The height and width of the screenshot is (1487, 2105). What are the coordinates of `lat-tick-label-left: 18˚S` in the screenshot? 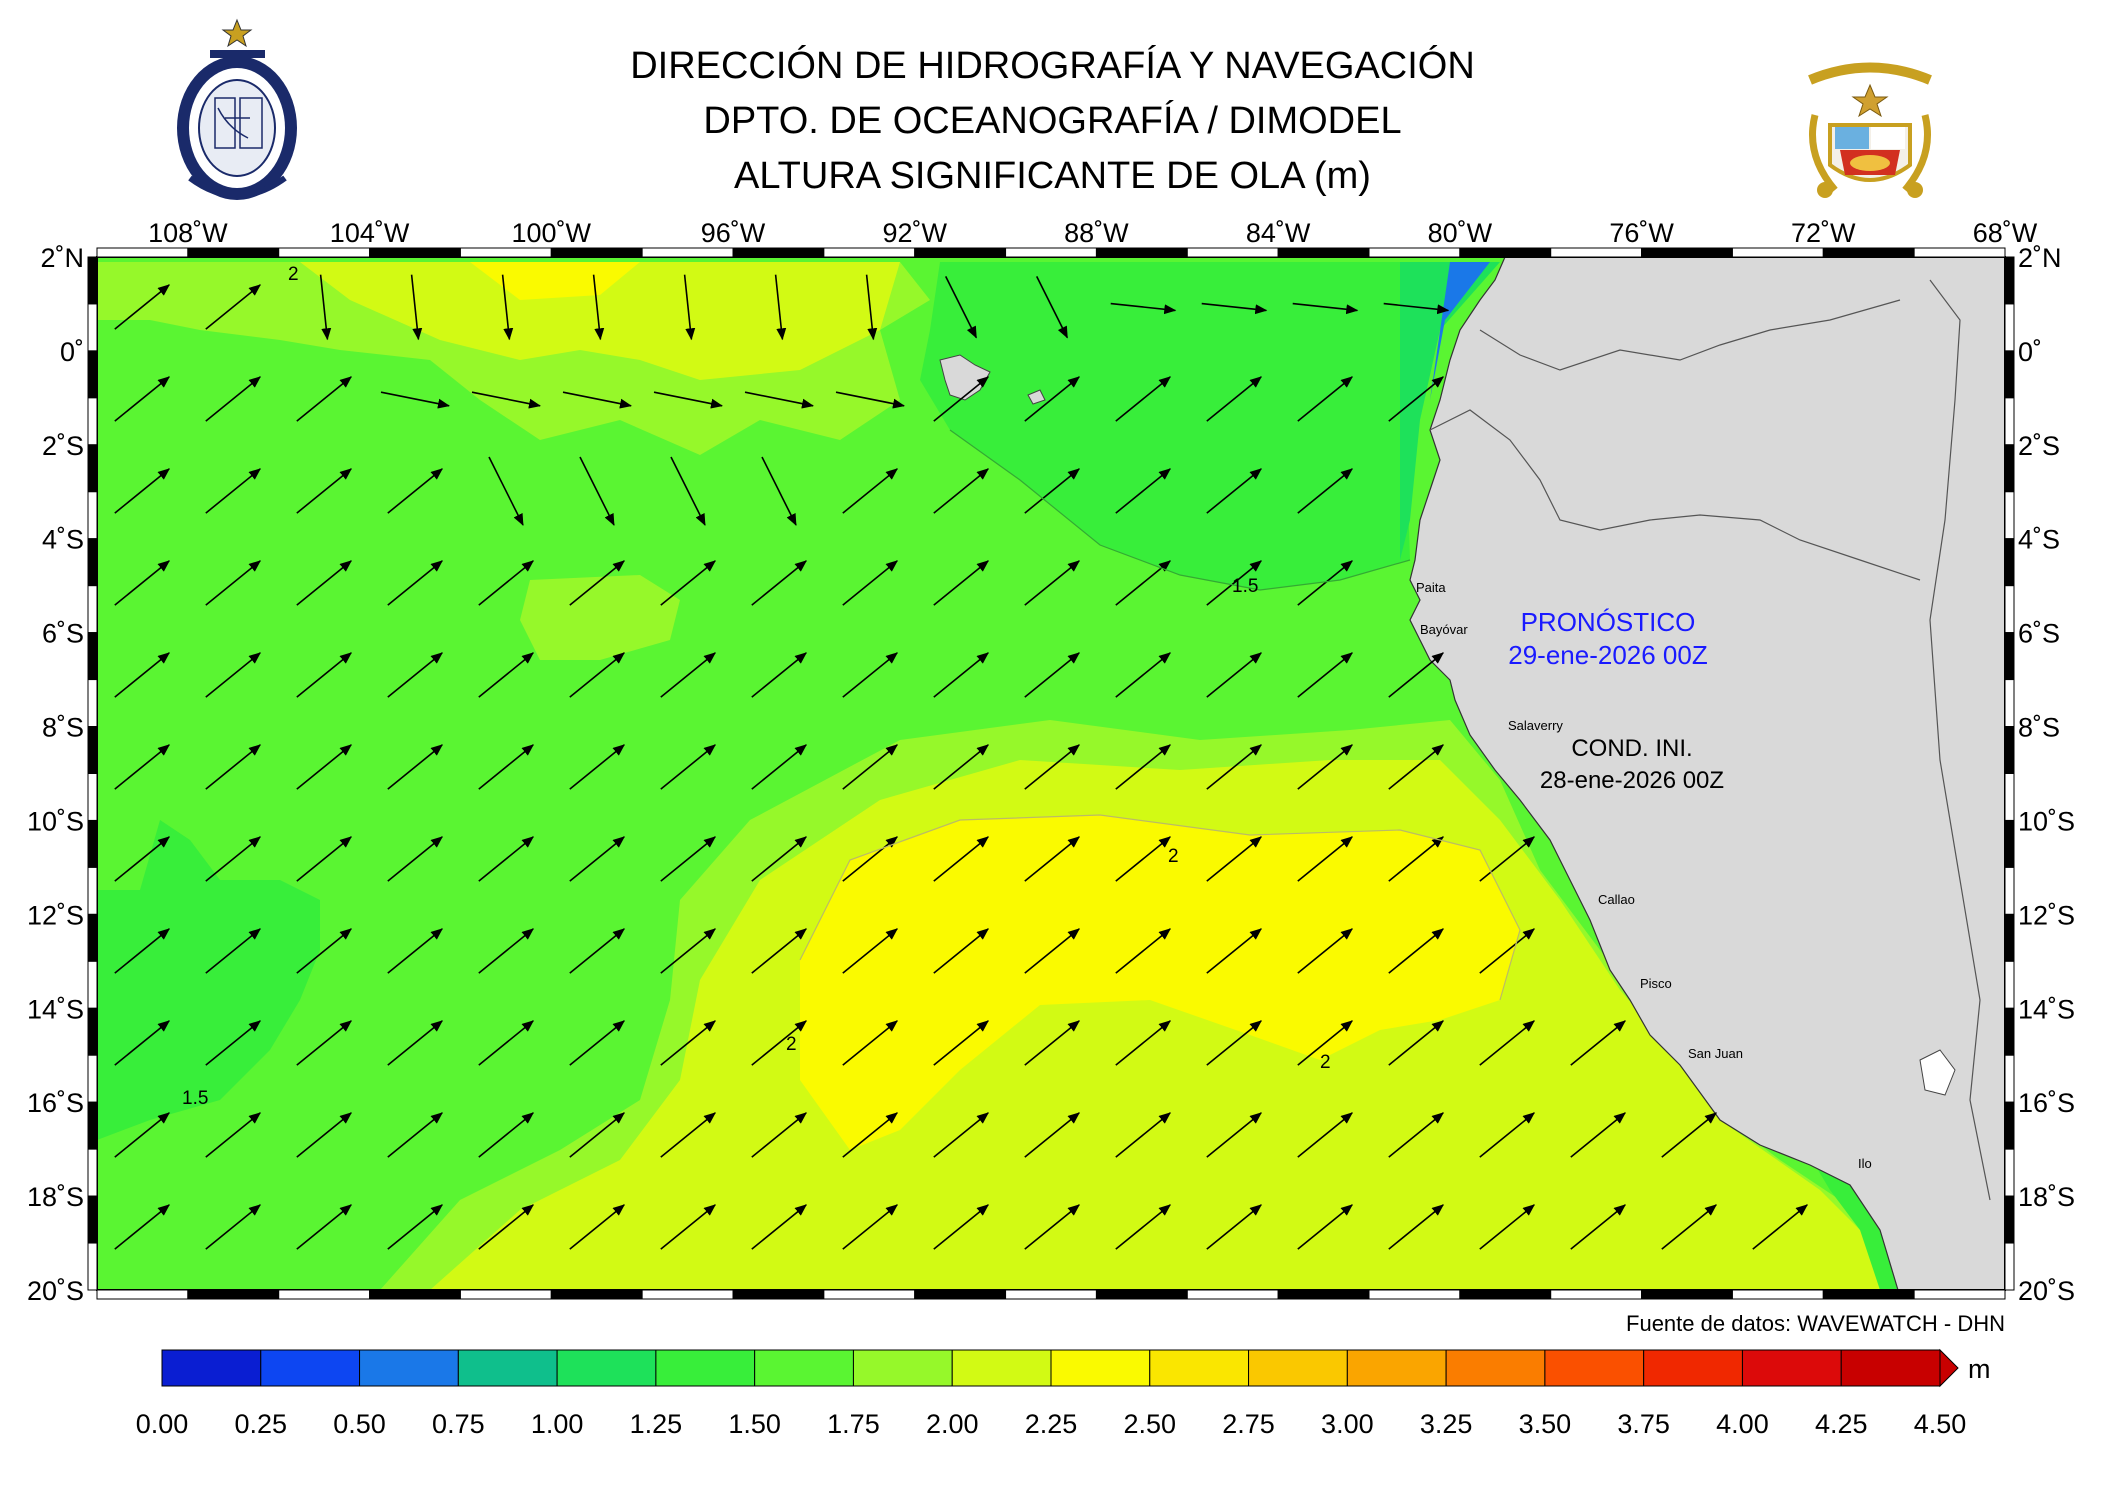 It's located at (55, 1197).